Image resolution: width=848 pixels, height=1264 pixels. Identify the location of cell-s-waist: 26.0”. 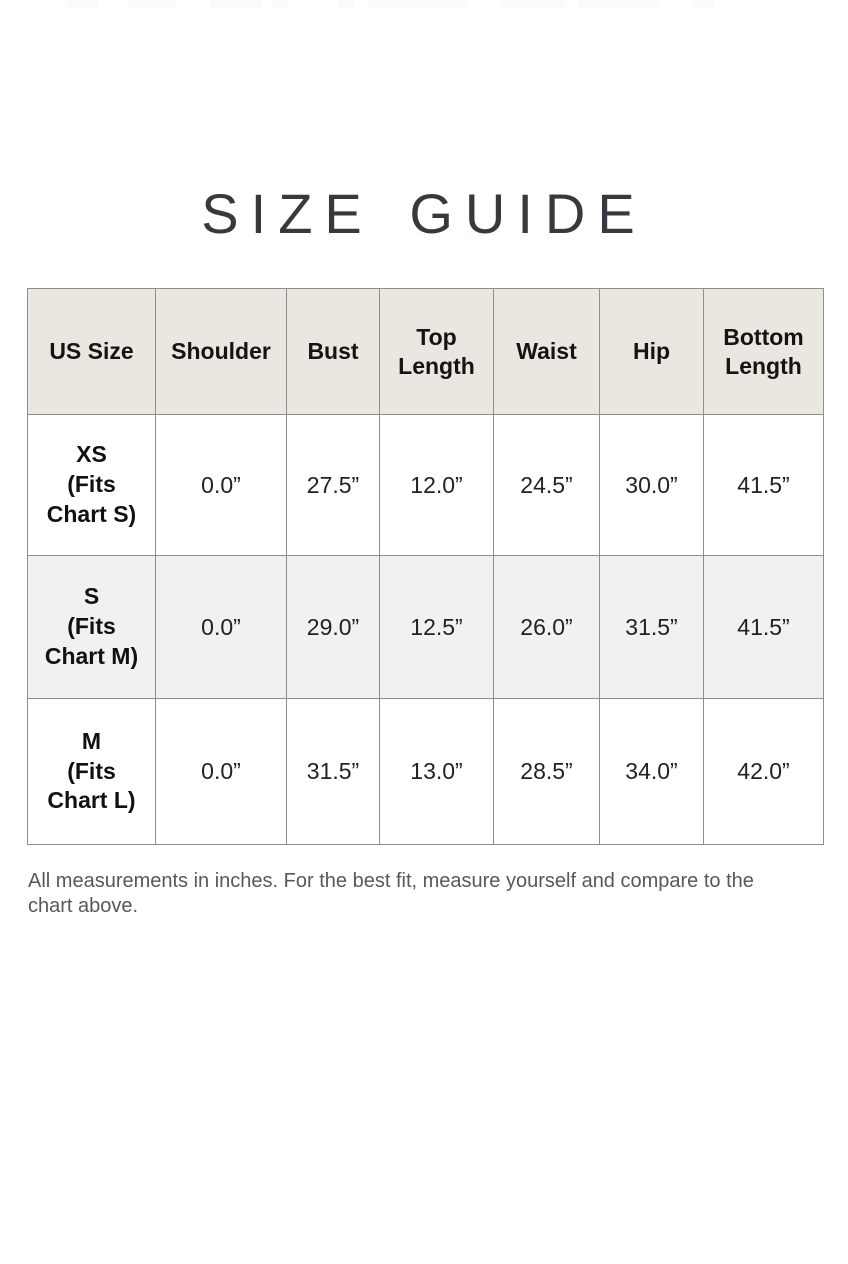
(546, 627).